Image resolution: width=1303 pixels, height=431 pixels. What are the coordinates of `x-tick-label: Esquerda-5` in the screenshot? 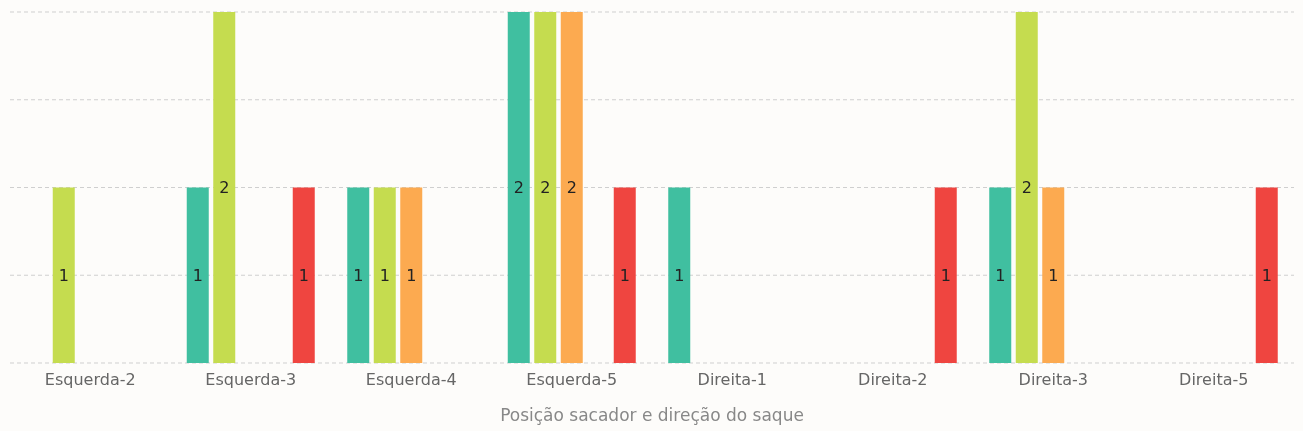 It's located at (572, 379).